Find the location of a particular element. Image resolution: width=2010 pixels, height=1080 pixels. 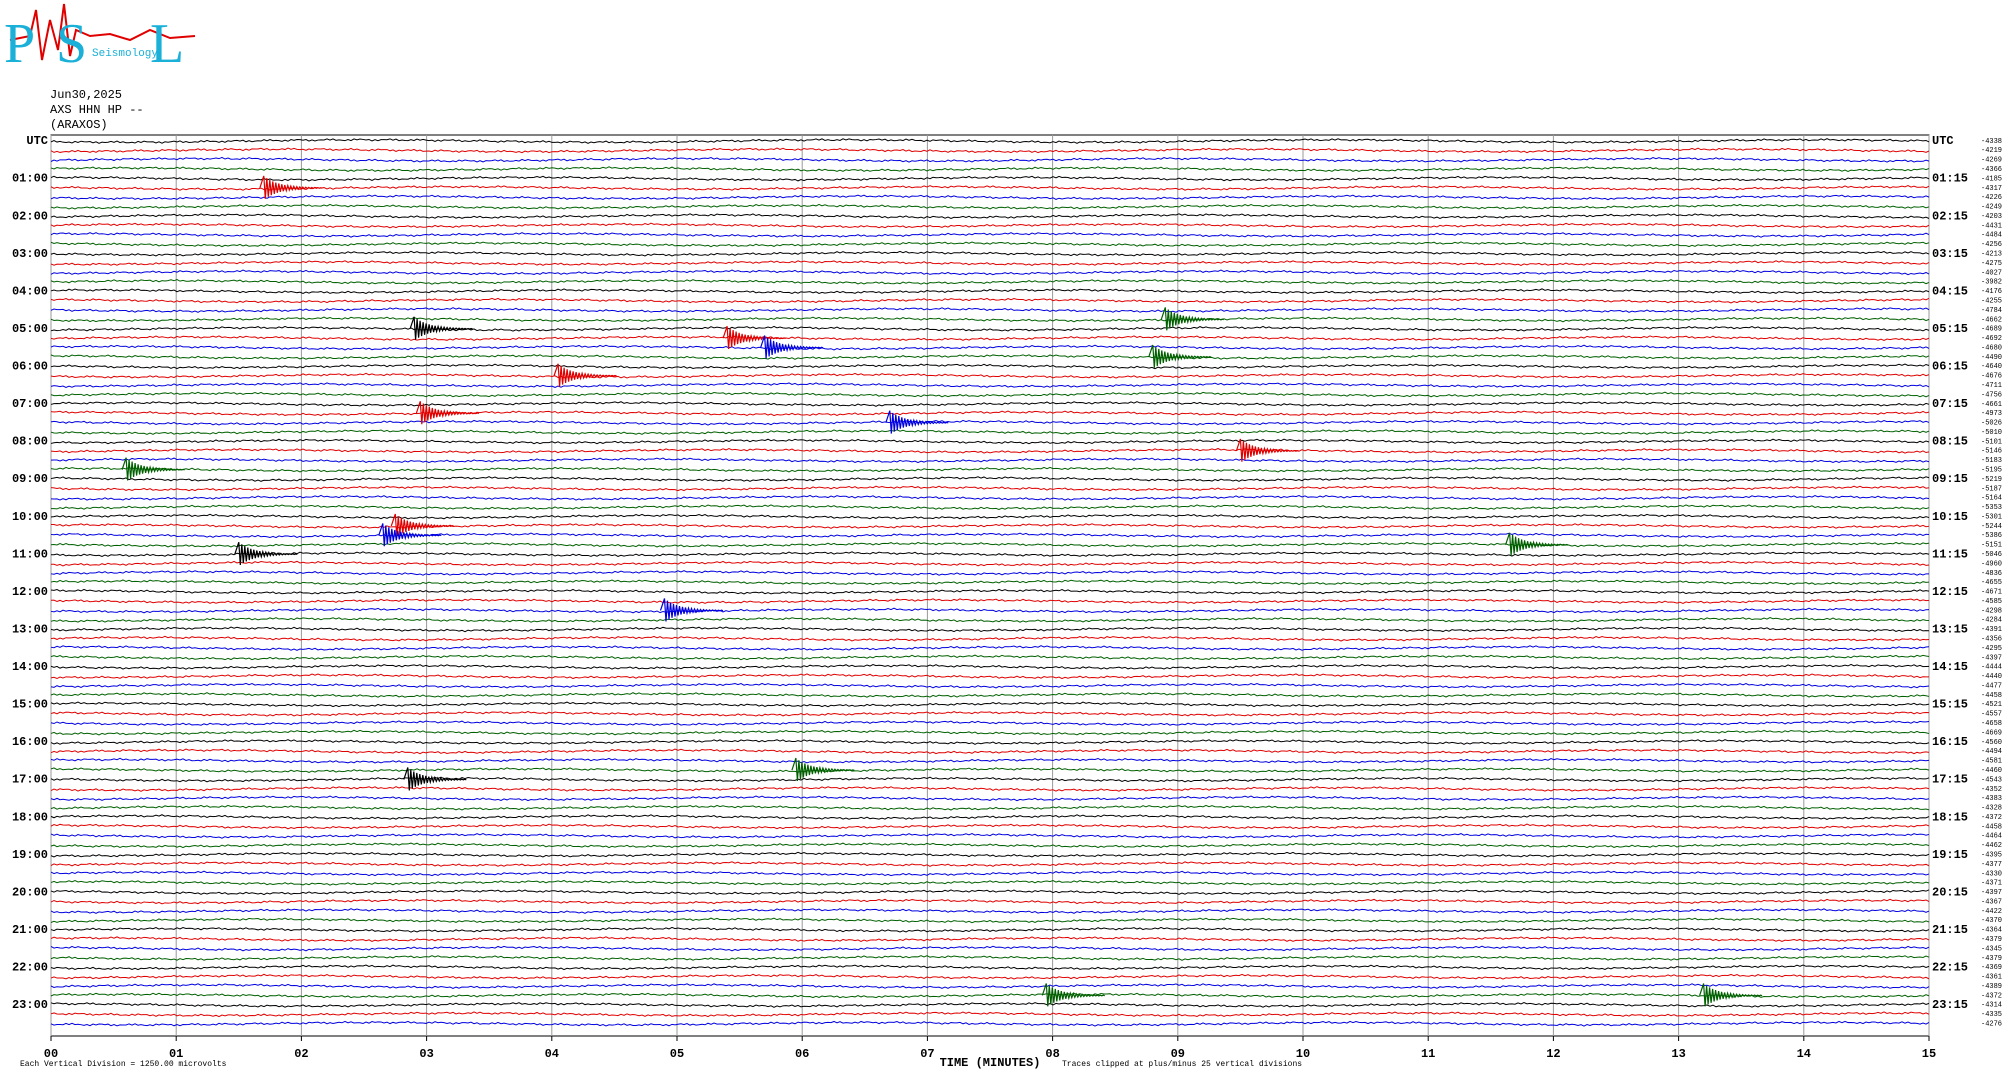

right-hour-label: 07:15 is located at coordinates (1950, 404).